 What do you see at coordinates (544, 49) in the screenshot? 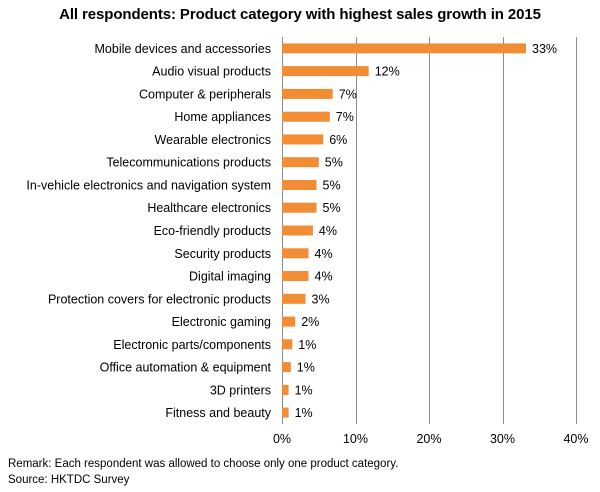
I see `value-label-0: 33%` at bounding box center [544, 49].